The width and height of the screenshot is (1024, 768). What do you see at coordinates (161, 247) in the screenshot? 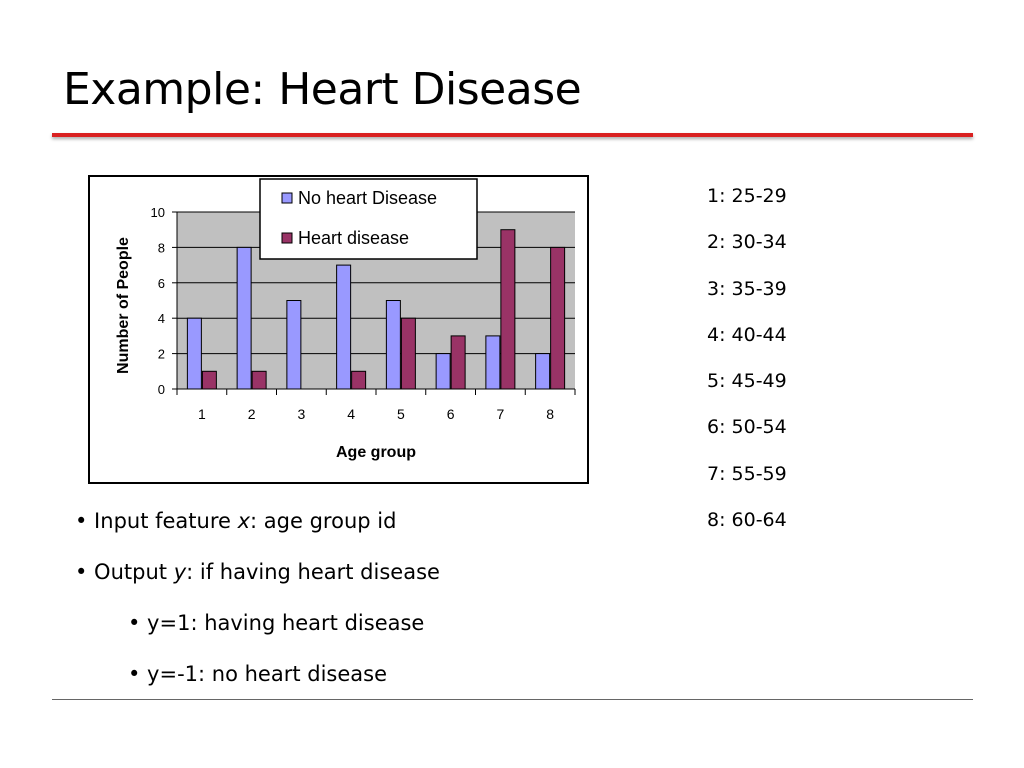
I see `y-tick-label: 8` at bounding box center [161, 247].